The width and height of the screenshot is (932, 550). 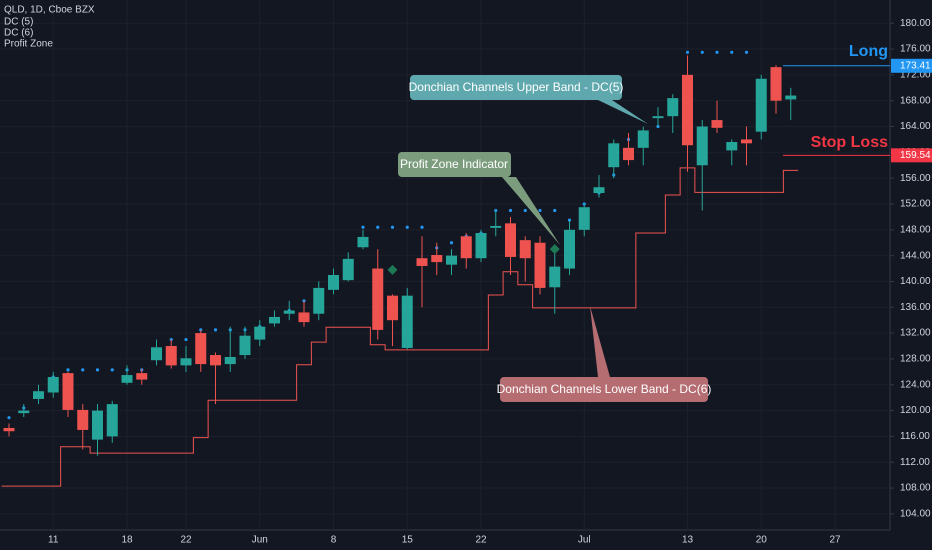 I want to click on y-tick-label: 152.00, so click(x=915, y=204).